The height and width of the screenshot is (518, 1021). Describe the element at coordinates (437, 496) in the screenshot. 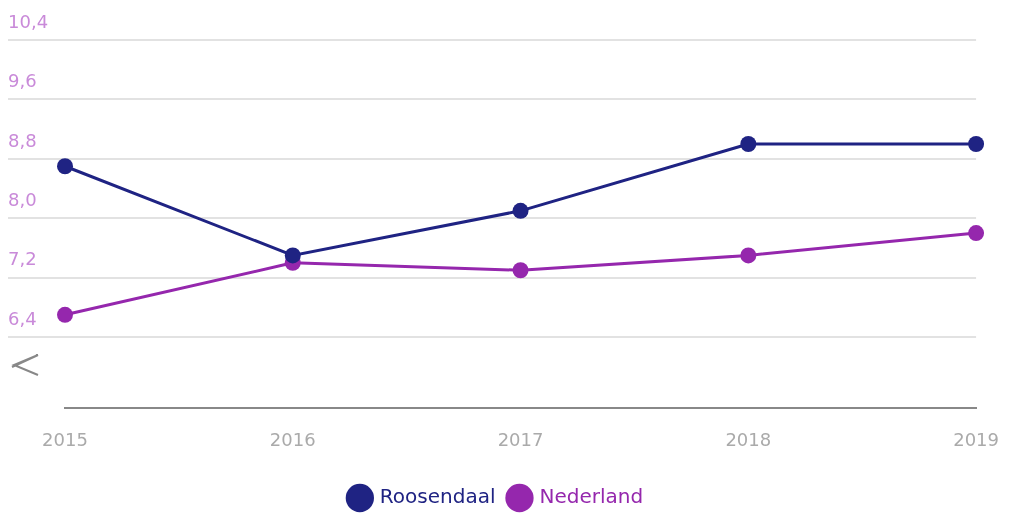

I see `legend-label: Roosendaal` at that location.